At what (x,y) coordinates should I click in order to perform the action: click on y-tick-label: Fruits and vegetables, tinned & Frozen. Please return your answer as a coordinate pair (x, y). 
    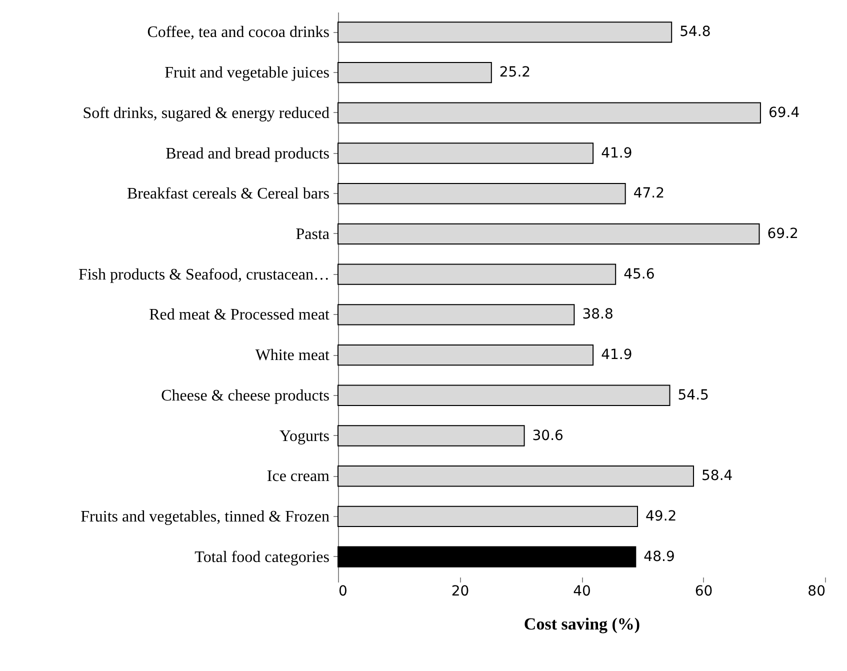
    Looking at the image, I should click on (205, 517).